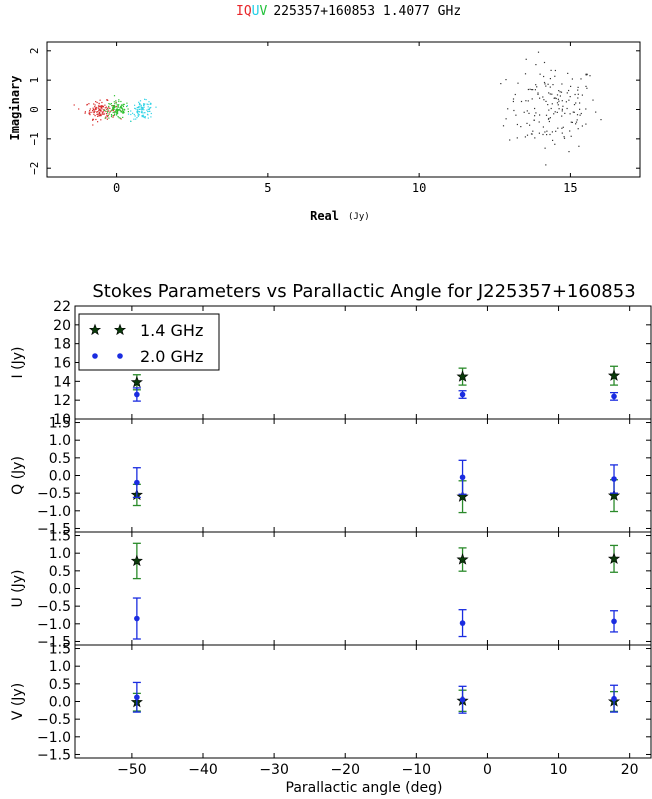 The height and width of the screenshot is (799, 652). I want to click on stokes-x-ticks: −50 −40 −30 −20 −10 0 10 20, so click(377, 770).